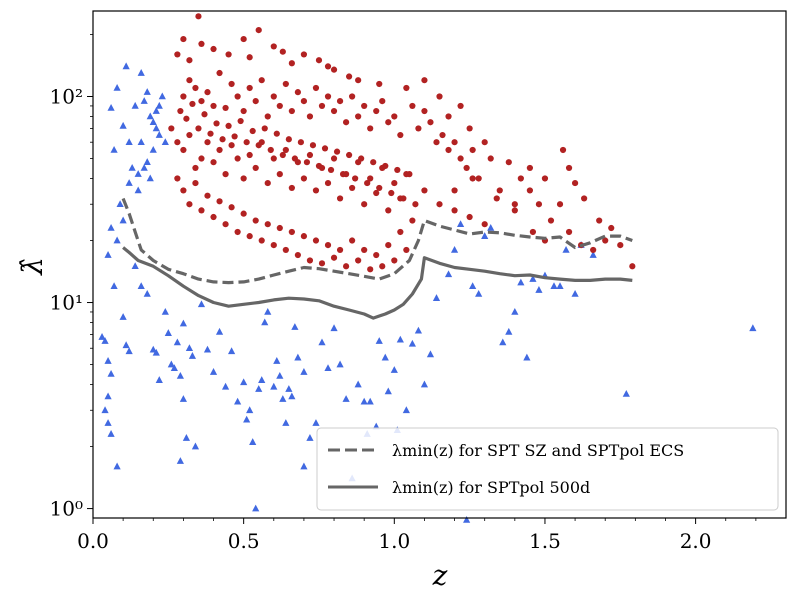  I want to click on legend-box, so click(547, 469).